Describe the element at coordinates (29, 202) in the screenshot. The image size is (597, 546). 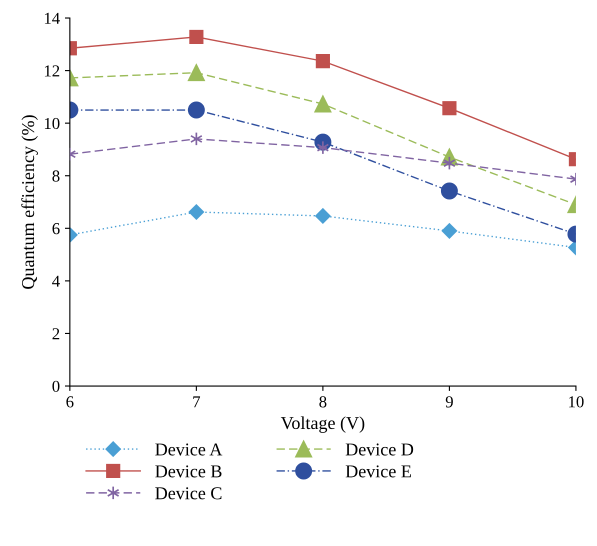
I see `y-axis-title: Quantum efficiency (%)` at that location.